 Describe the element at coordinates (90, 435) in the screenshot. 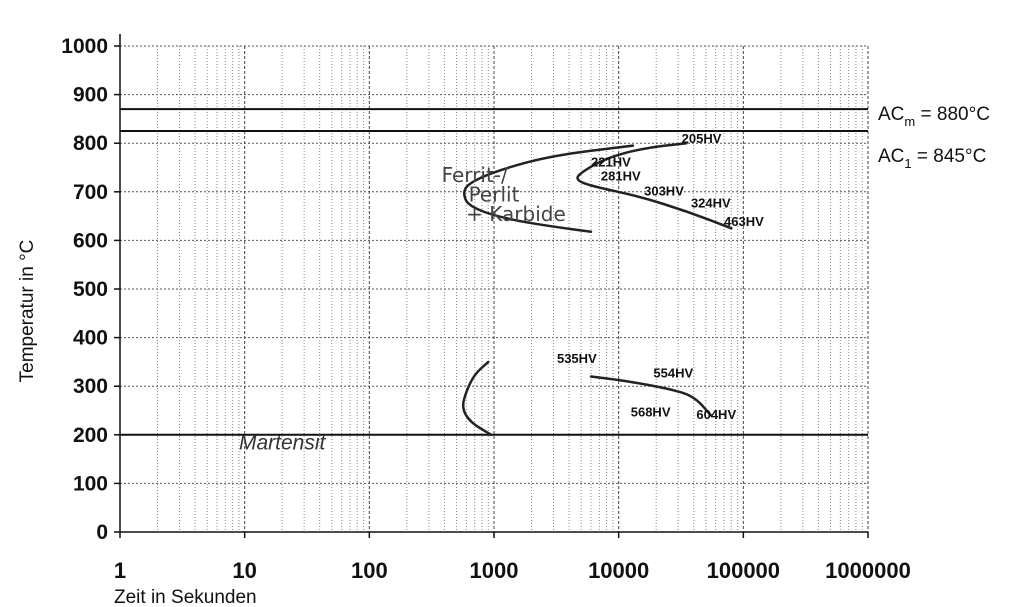

I see `y-tick-label: 200` at that location.